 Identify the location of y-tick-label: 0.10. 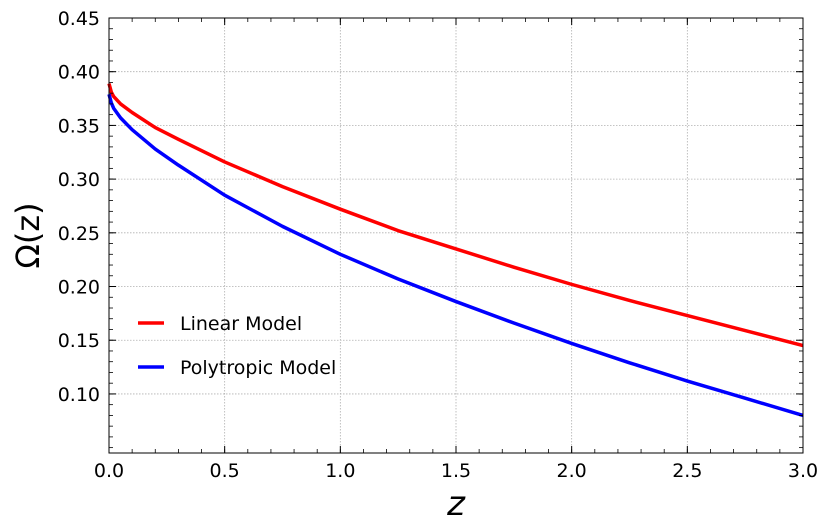
(79, 395).